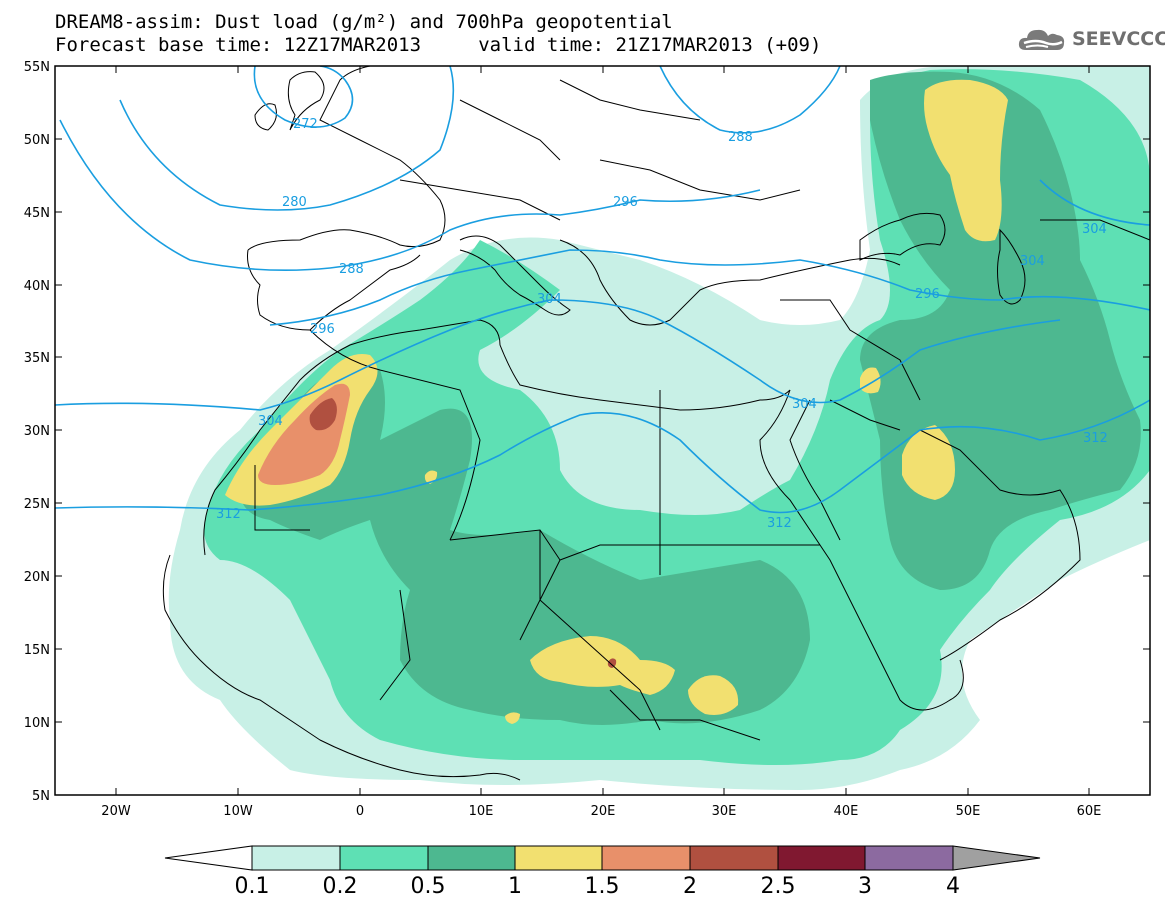 This screenshot has height=907, width=1165. What do you see at coordinates (602, 872) in the screenshot?
I see `color-legend: 0.1 0.2 0.5 1 1.5 2 2.5 3 4` at bounding box center [602, 872].